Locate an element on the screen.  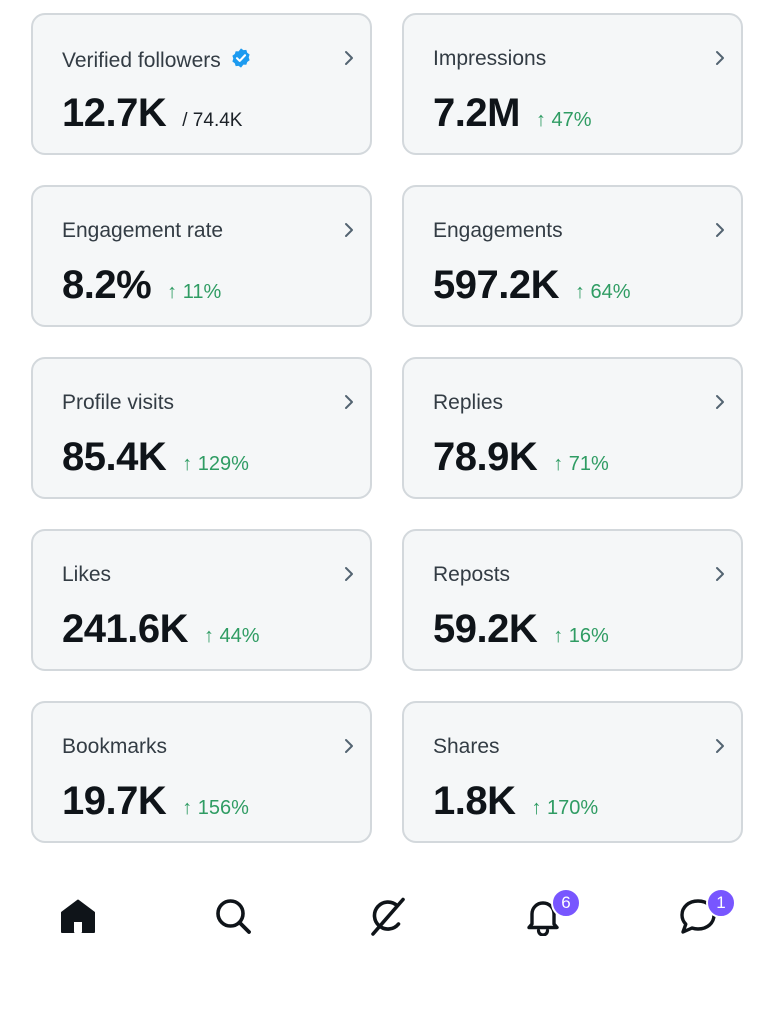
metric-value-row: 8.2% ↑ 11% is located at coordinates (141, 285).